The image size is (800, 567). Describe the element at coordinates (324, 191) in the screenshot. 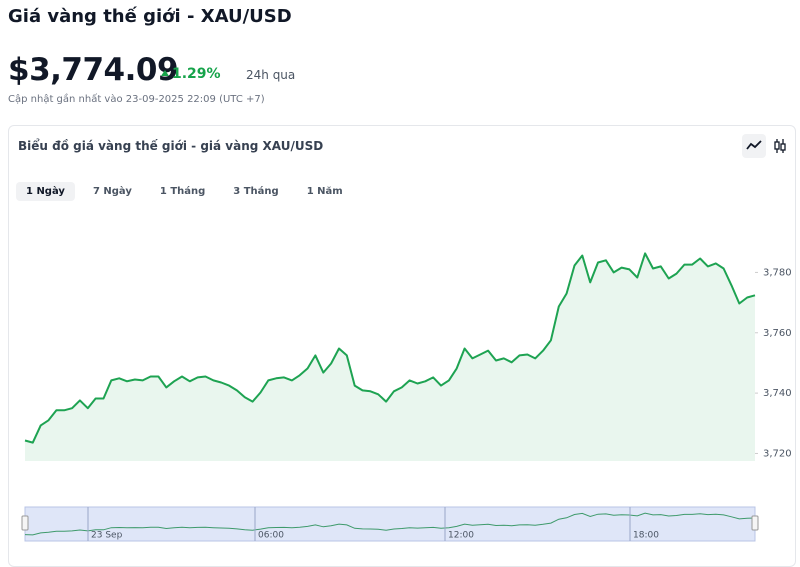

I see `range-tab: 1 Năm` at that location.